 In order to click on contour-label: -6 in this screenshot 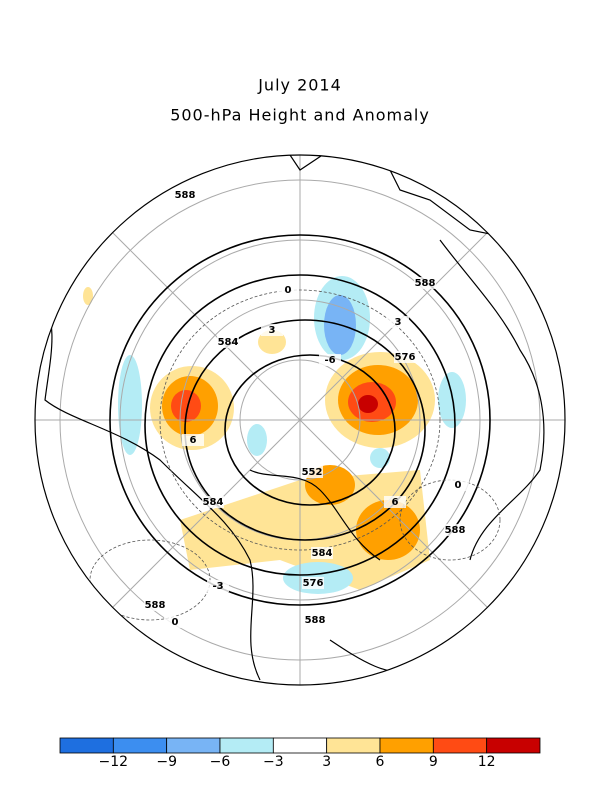, I will do `click(329, 360)`.